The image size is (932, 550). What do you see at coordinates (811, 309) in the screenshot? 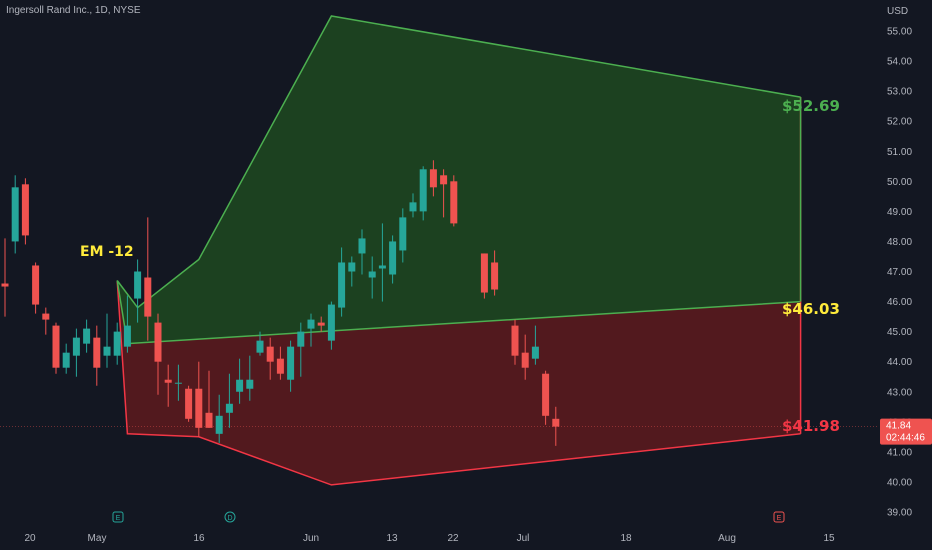
I see `mid-target-label: $46.03` at bounding box center [811, 309].